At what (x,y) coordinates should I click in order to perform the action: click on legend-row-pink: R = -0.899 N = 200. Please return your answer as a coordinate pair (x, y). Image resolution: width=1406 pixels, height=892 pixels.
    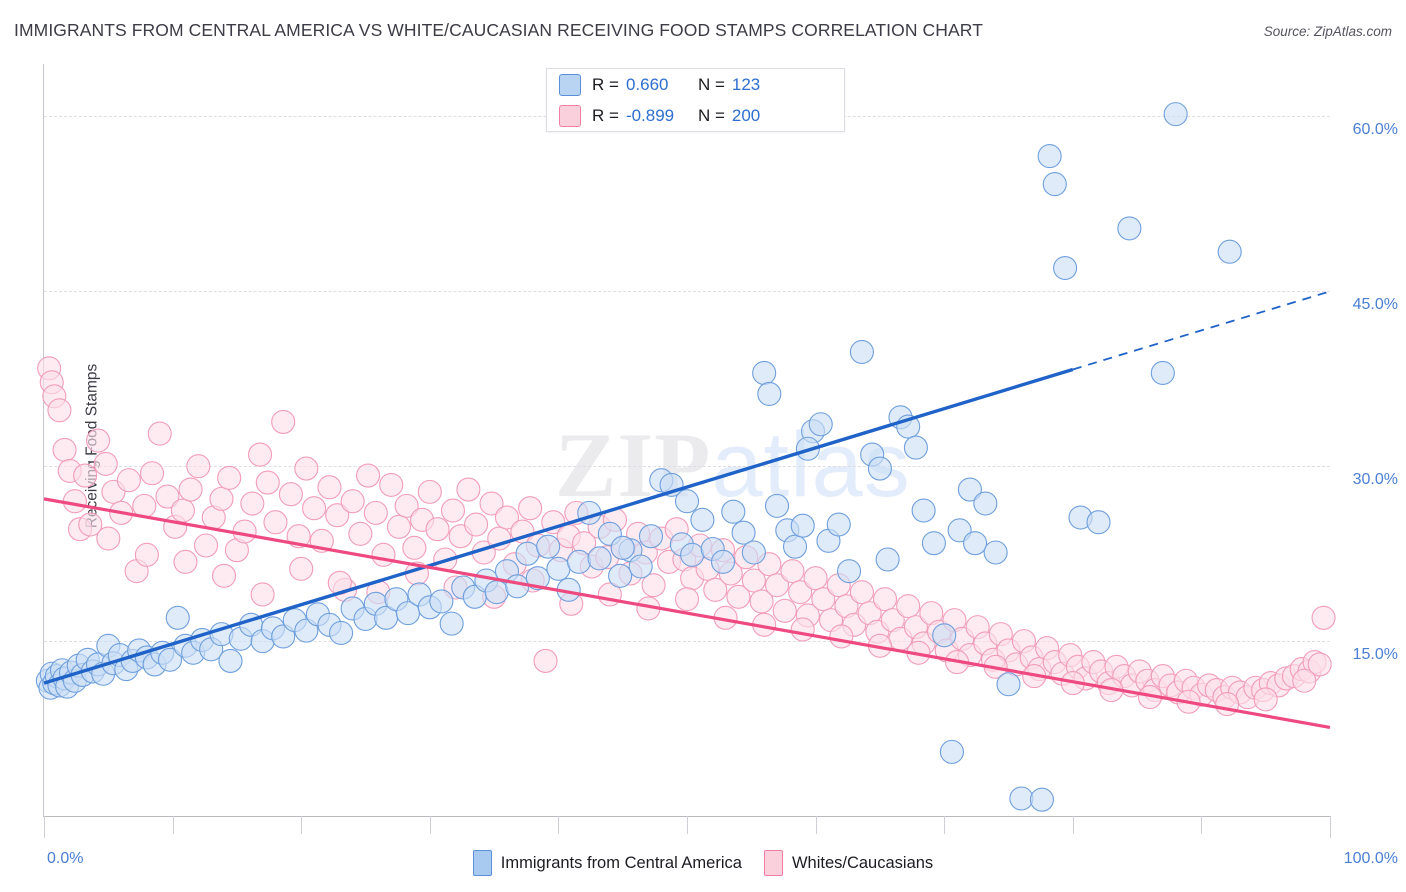
    Looking at the image, I should click on (695, 115).